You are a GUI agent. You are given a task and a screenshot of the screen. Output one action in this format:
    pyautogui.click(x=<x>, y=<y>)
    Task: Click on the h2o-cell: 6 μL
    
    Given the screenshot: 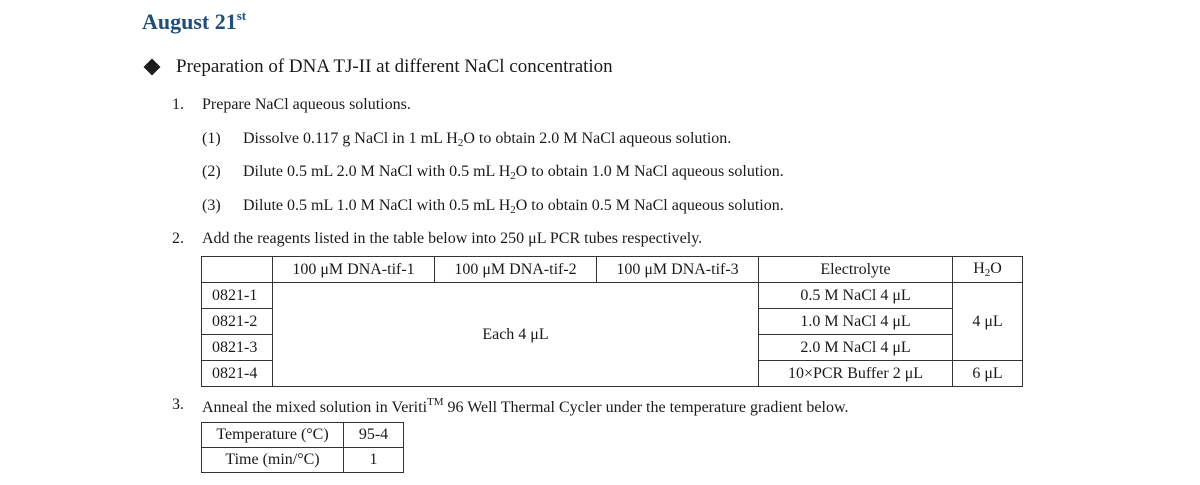 What is the action you would take?
    pyautogui.click(x=987, y=373)
    